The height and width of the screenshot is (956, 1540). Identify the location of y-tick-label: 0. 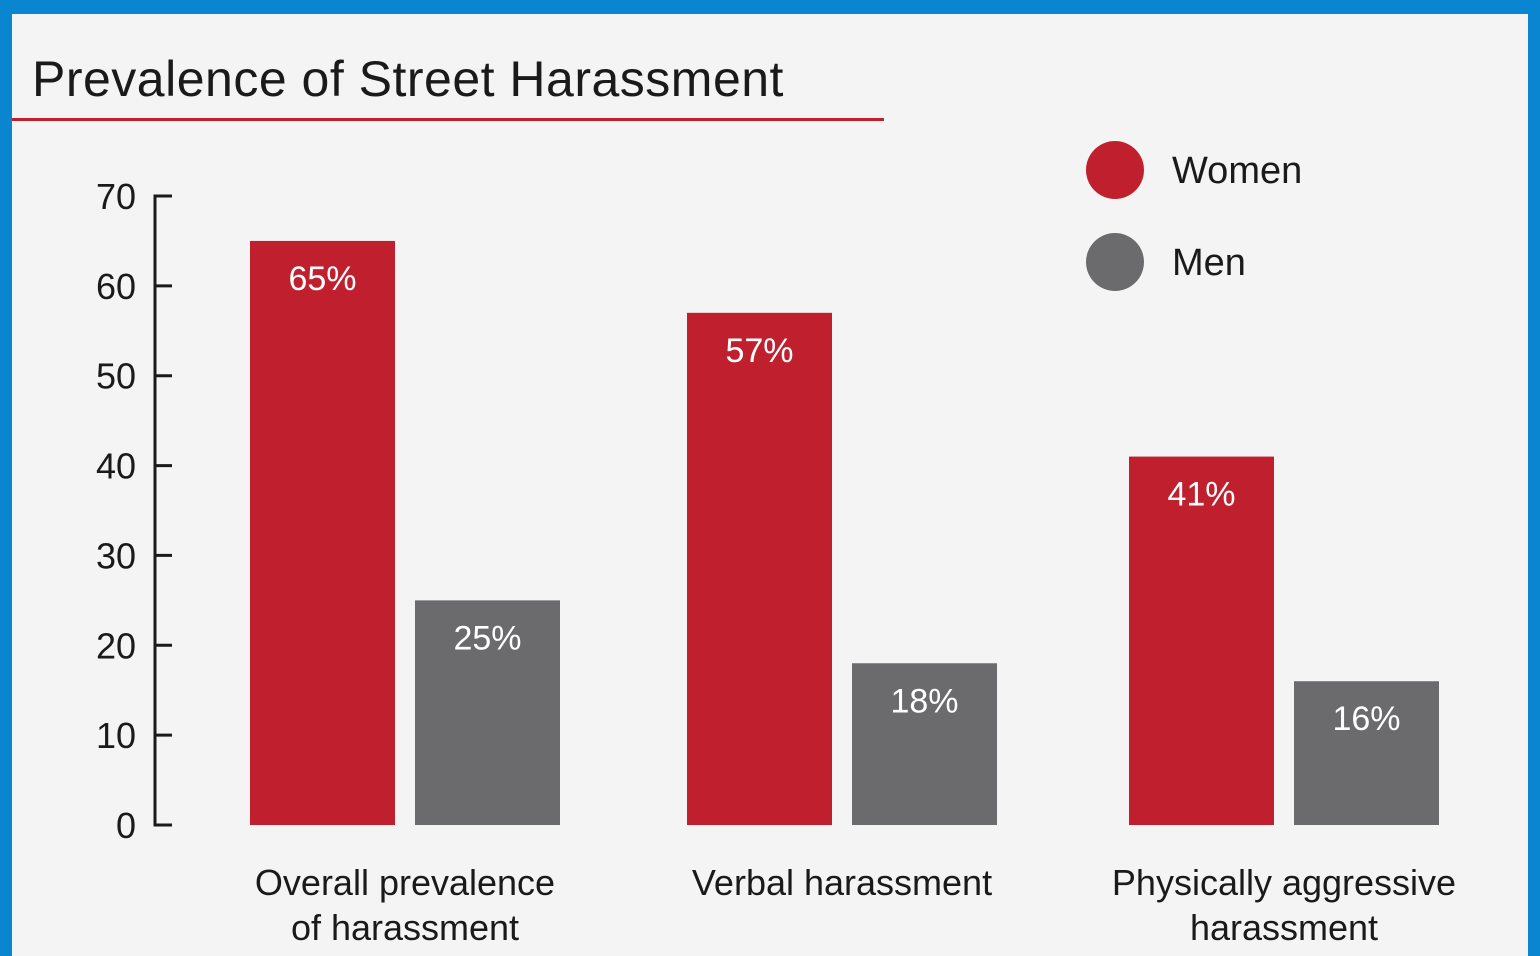
(126, 825).